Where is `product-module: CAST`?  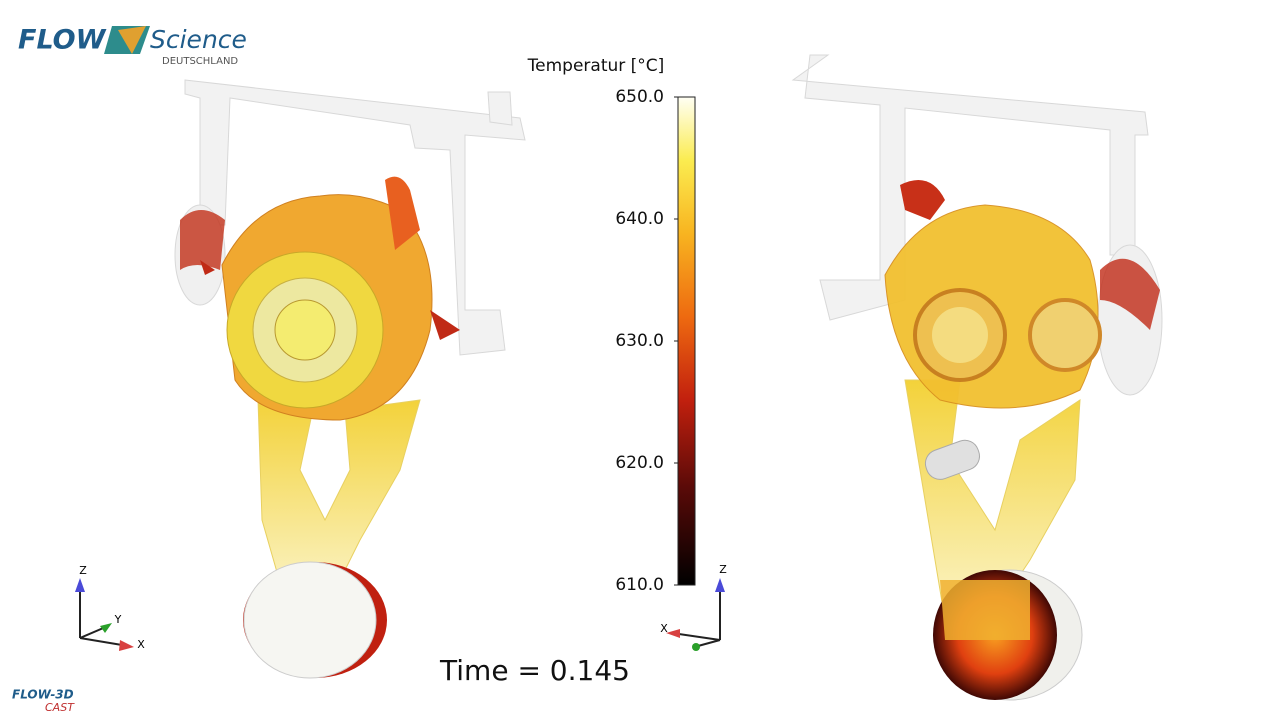
product-module: CAST is located at coordinates (60, 707).